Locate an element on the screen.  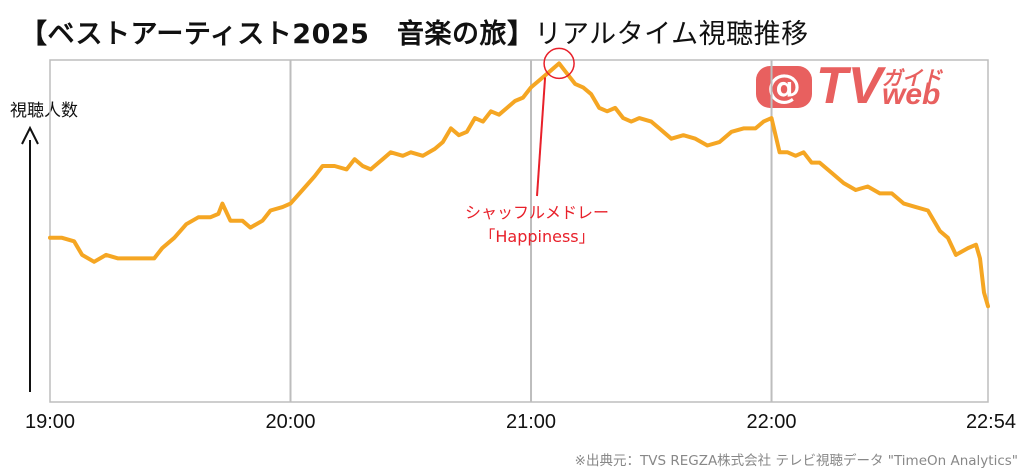
y-axis-arrowhead-icon is located at coordinates (30, 135).